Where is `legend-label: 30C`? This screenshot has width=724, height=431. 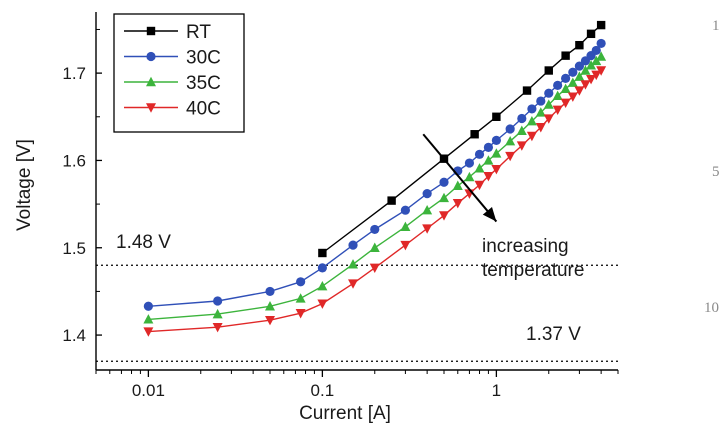
legend-label: 30C is located at coordinates (203, 58).